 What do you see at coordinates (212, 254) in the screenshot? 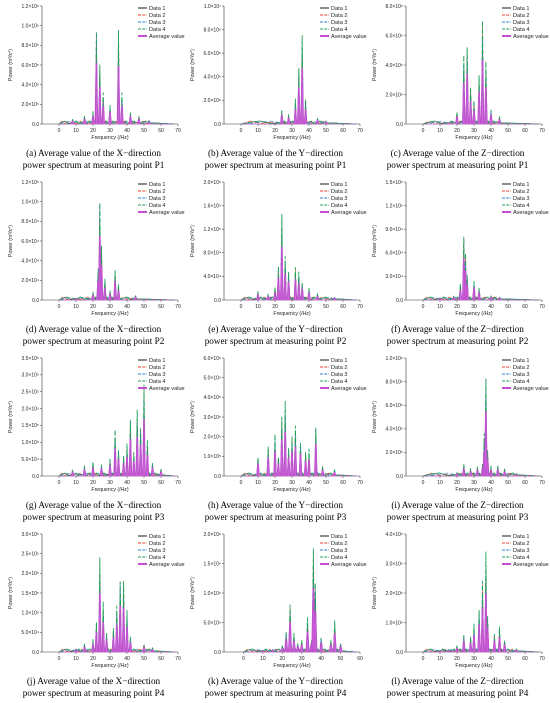
I see `y-tick-label: 8.0×10⁴` at bounding box center [212, 254].